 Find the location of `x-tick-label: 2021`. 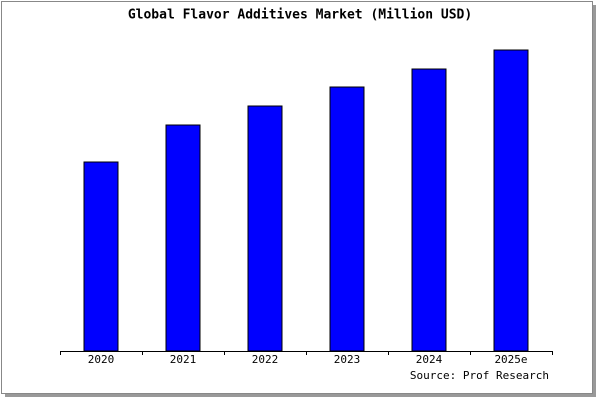

x-tick-label: 2021 is located at coordinates (183, 359).